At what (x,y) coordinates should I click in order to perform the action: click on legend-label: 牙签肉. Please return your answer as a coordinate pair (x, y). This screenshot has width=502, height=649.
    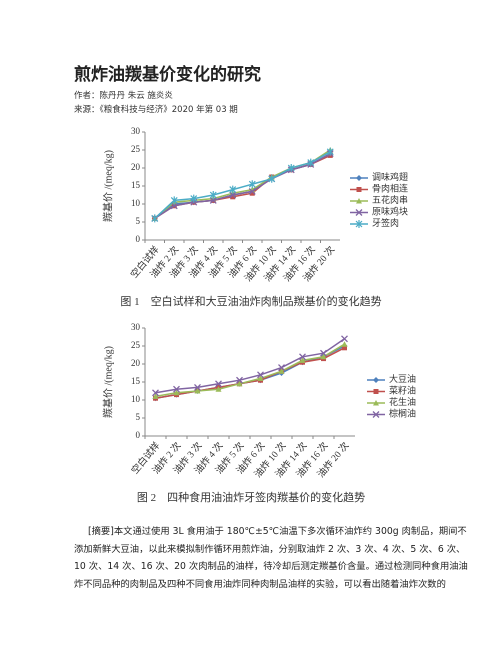
    Looking at the image, I should click on (385, 222).